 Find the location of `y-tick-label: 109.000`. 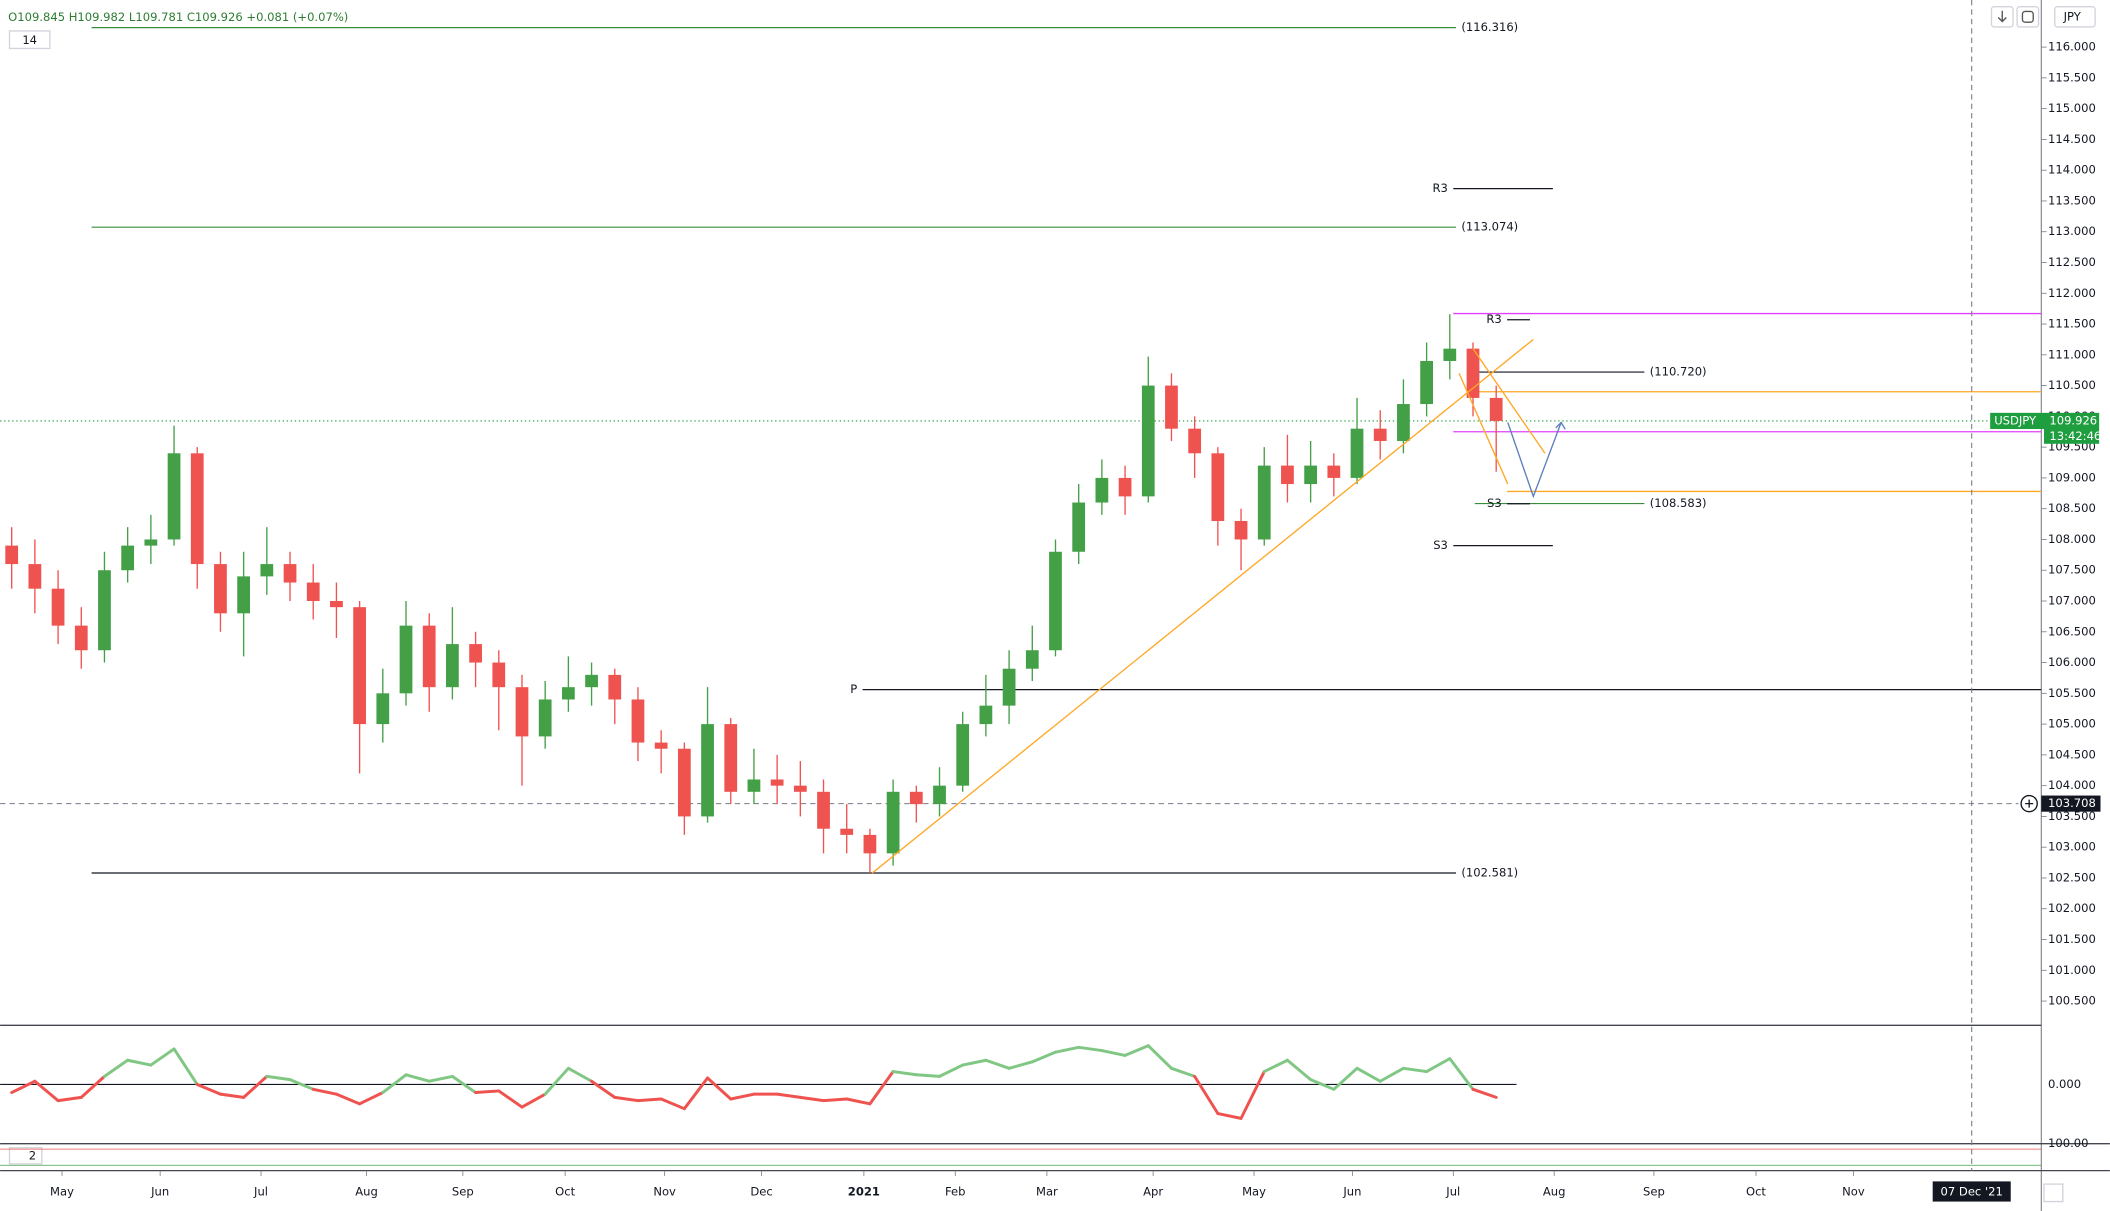

y-tick-label: 109.000 is located at coordinates (2072, 477).